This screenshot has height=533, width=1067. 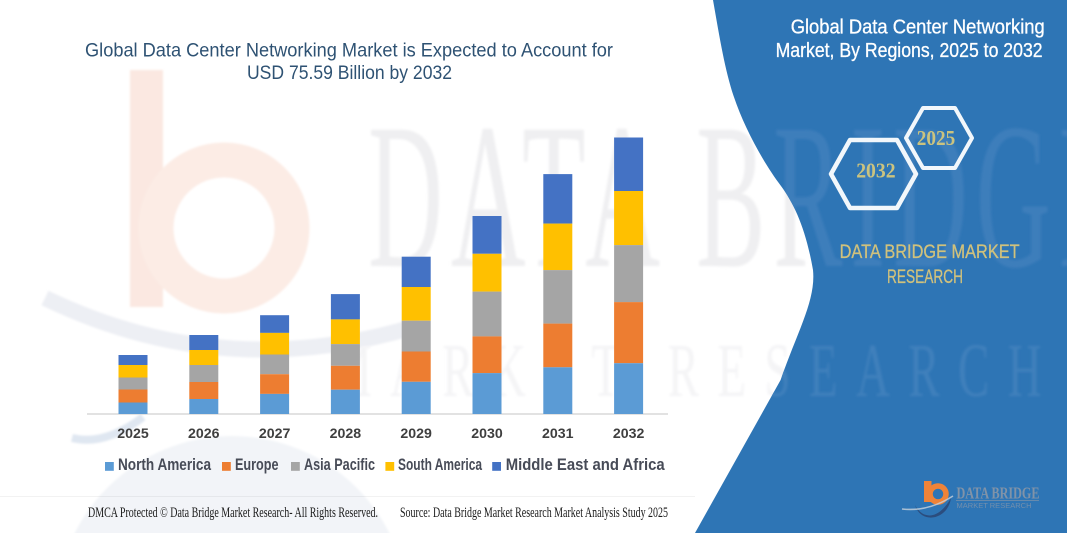 What do you see at coordinates (349, 73) in the screenshot?
I see `svg-text: USD 75.59 Billion by 2032` at bounding box center [349, 73].